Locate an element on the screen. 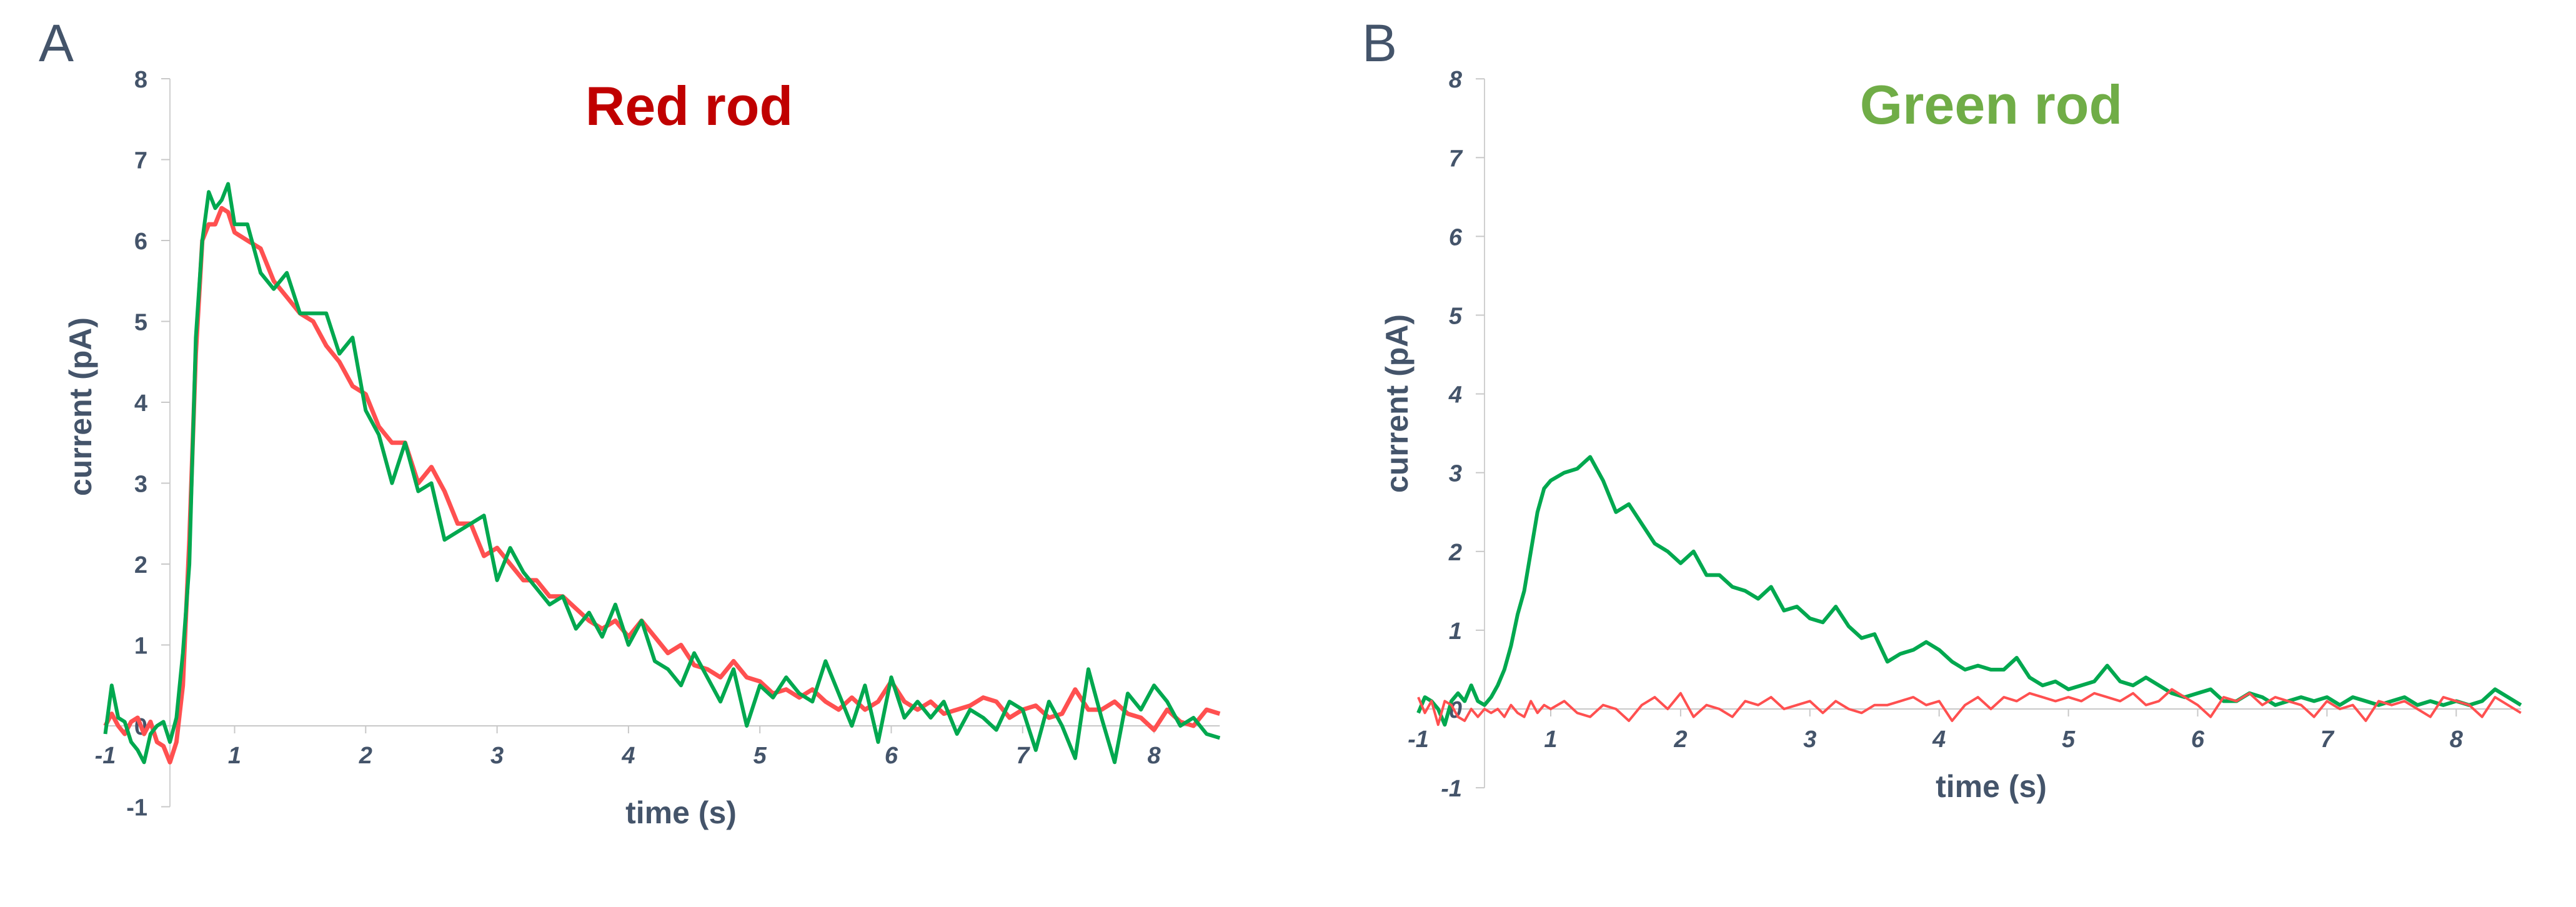  chart-title: Green rod is located at coordinates (1992, 105).